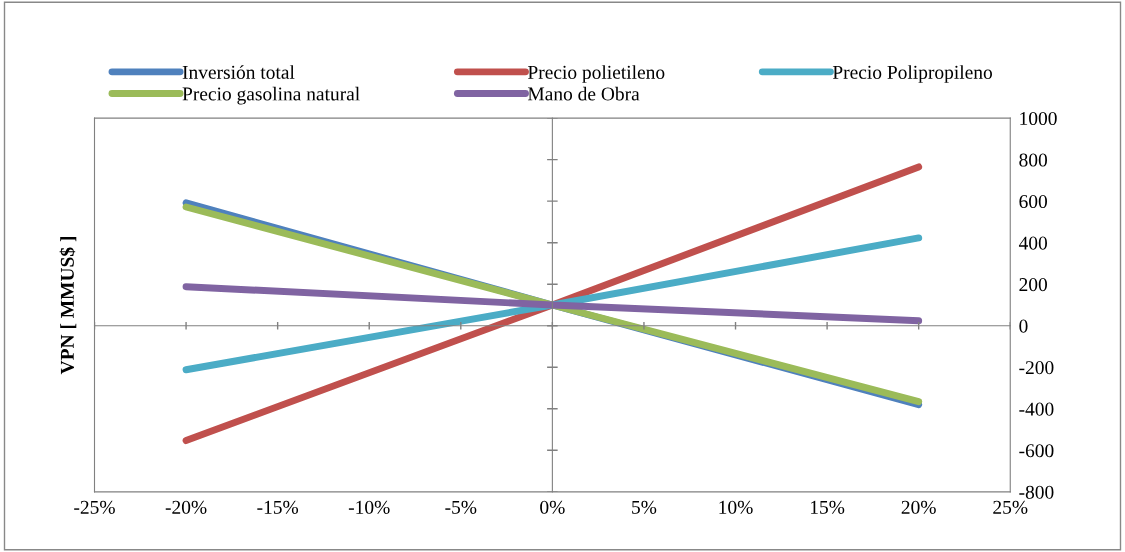 The image size is (1125, 552). What do you see at coordinates (912, 74) in the screenshot?
I see `legend-label: Precio Polipropileno` at bounding box center [912, 74].